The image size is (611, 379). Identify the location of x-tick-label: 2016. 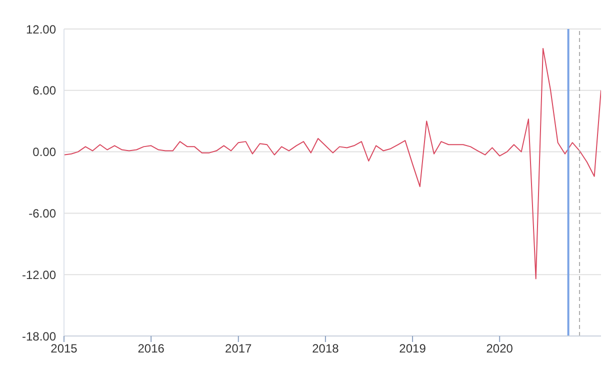
(151, 349).